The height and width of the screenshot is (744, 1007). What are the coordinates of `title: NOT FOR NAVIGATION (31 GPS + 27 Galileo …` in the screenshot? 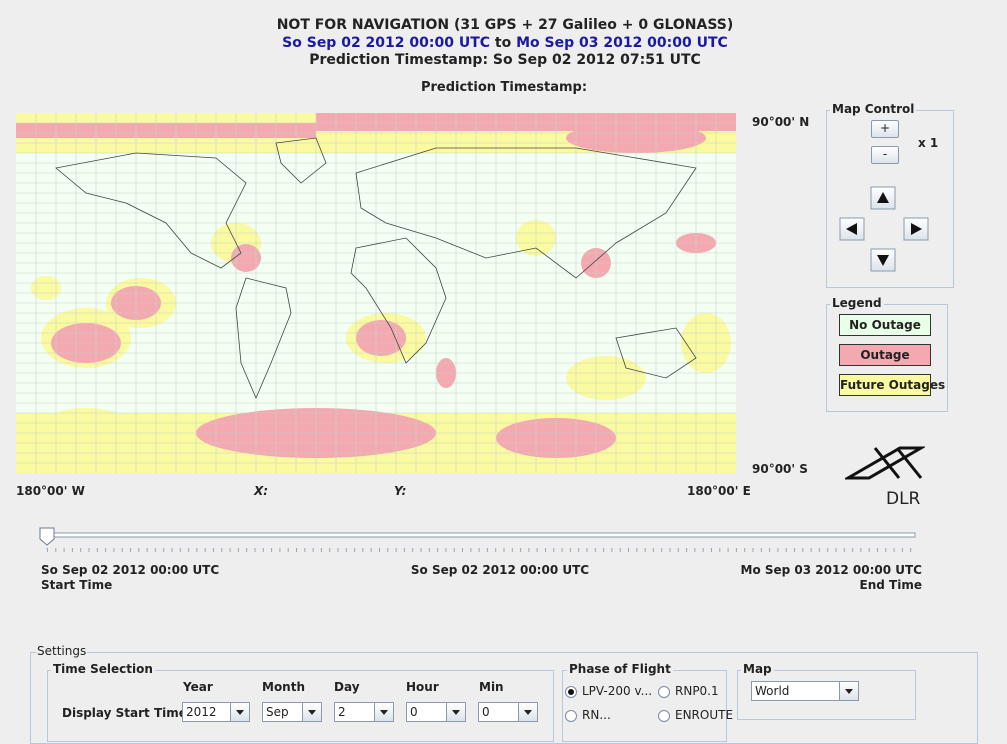 It's located at (505, 25).